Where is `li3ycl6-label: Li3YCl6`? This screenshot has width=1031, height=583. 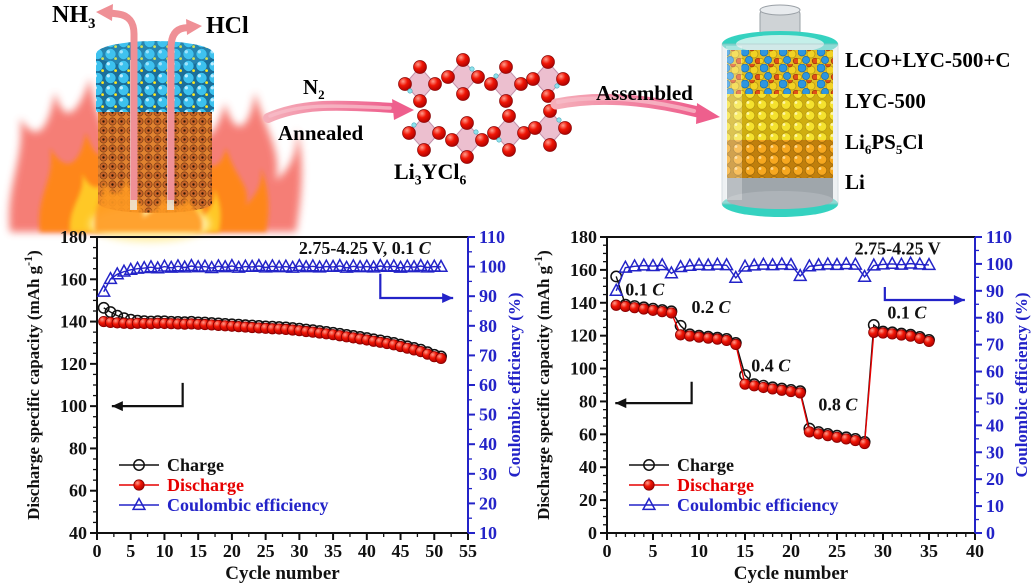
li3ycl6-label: Li3YCl6 is located at coordinates (430, 173).